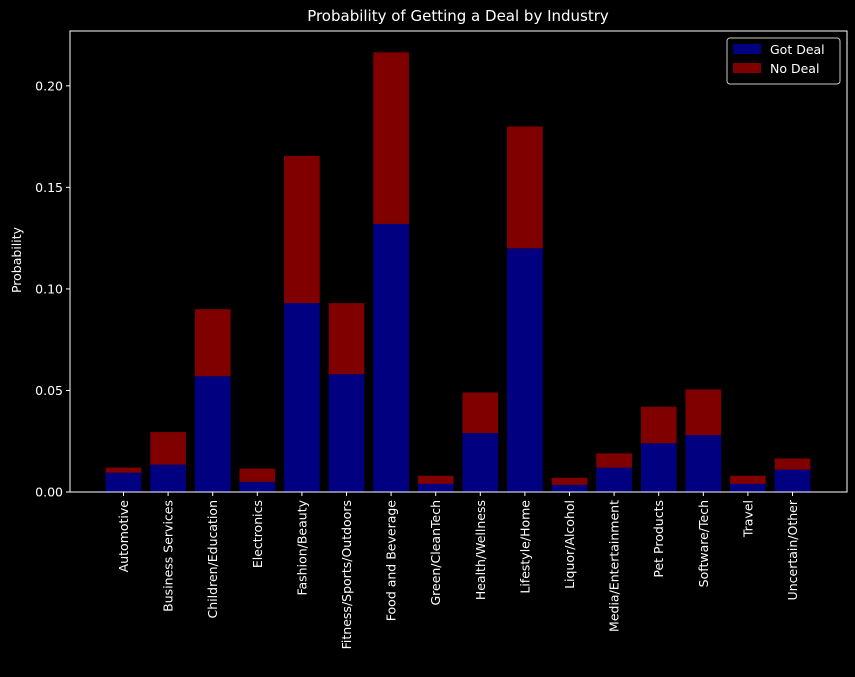 This screenshot has width=855, height=677. I want to click on x-tick-label: Food and Beverage, so click(391, 561).